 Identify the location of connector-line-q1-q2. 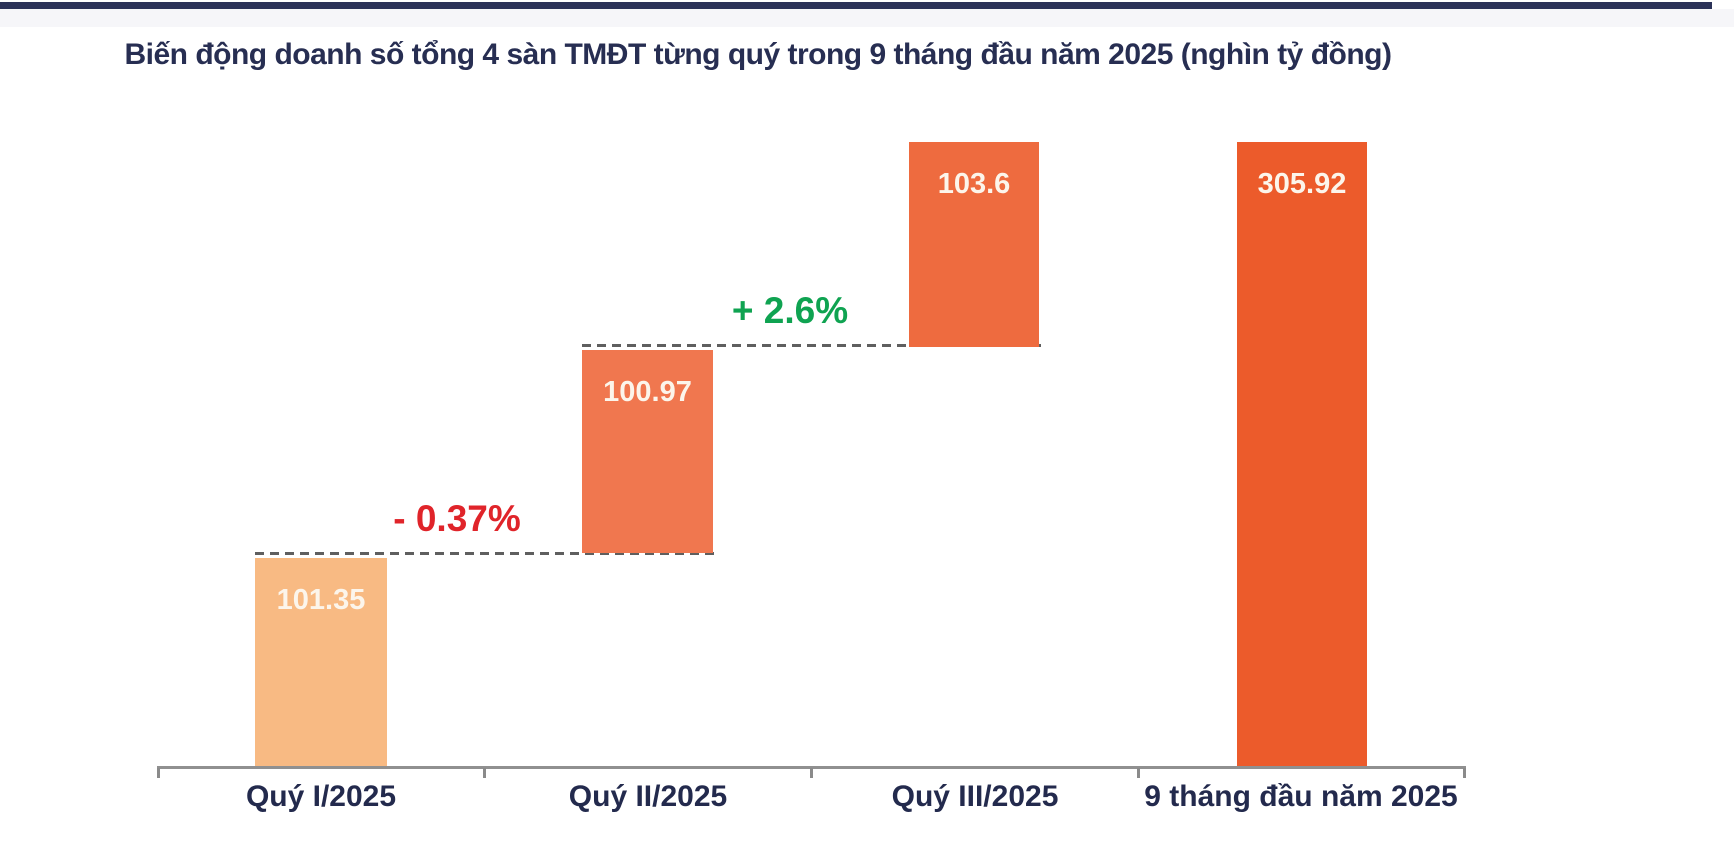
(487, 553).